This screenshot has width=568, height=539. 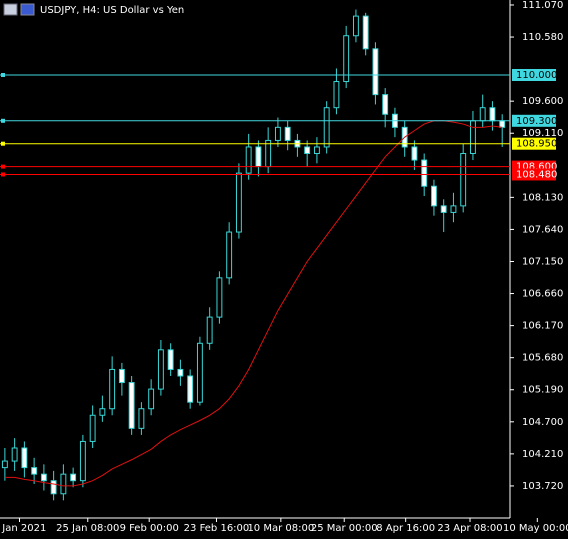 I want to click on y-tick-label: 105.190, so click(x=542, y=390).